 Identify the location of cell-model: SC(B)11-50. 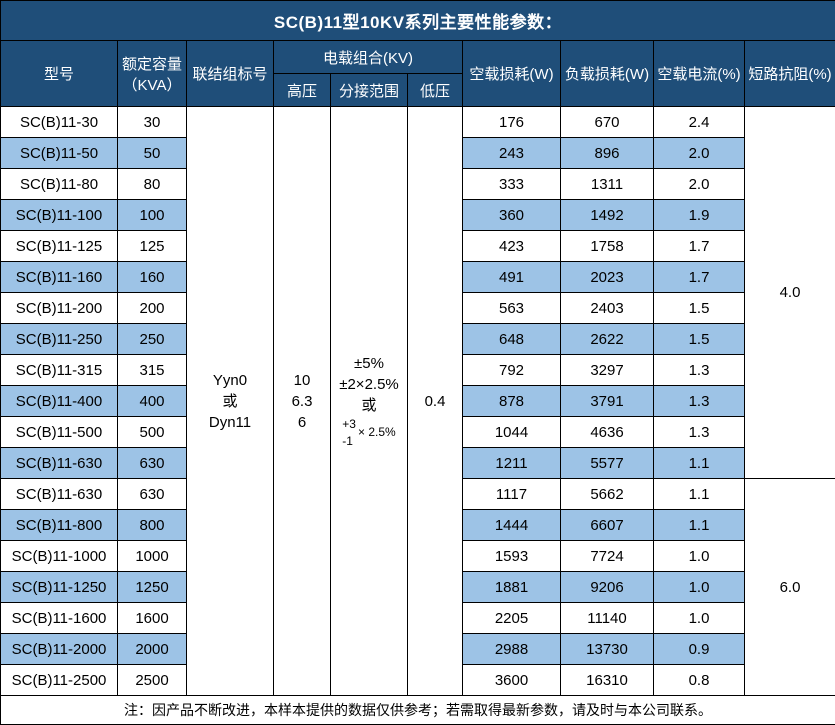
(59, 153).